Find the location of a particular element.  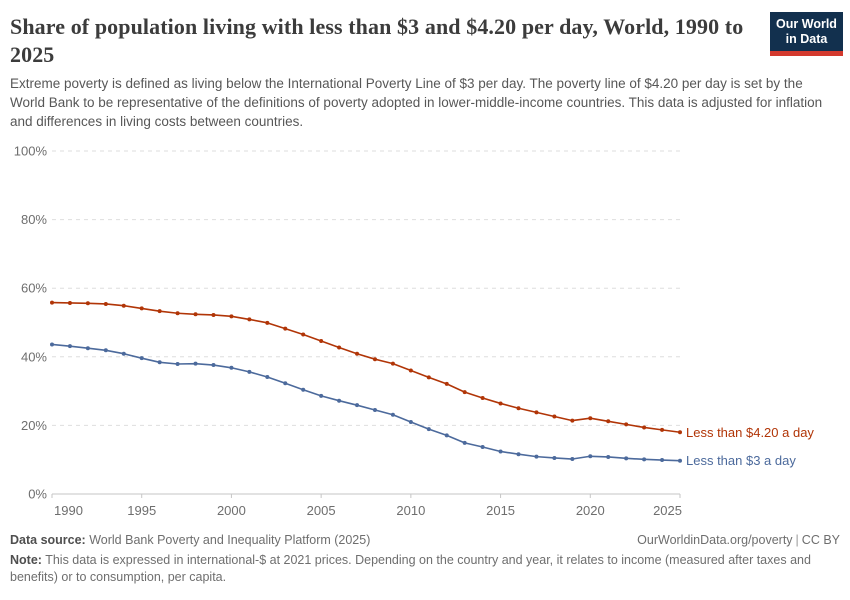

data-point-less-than-4-20-a-day-1999 is located at coordinates (213, 314).